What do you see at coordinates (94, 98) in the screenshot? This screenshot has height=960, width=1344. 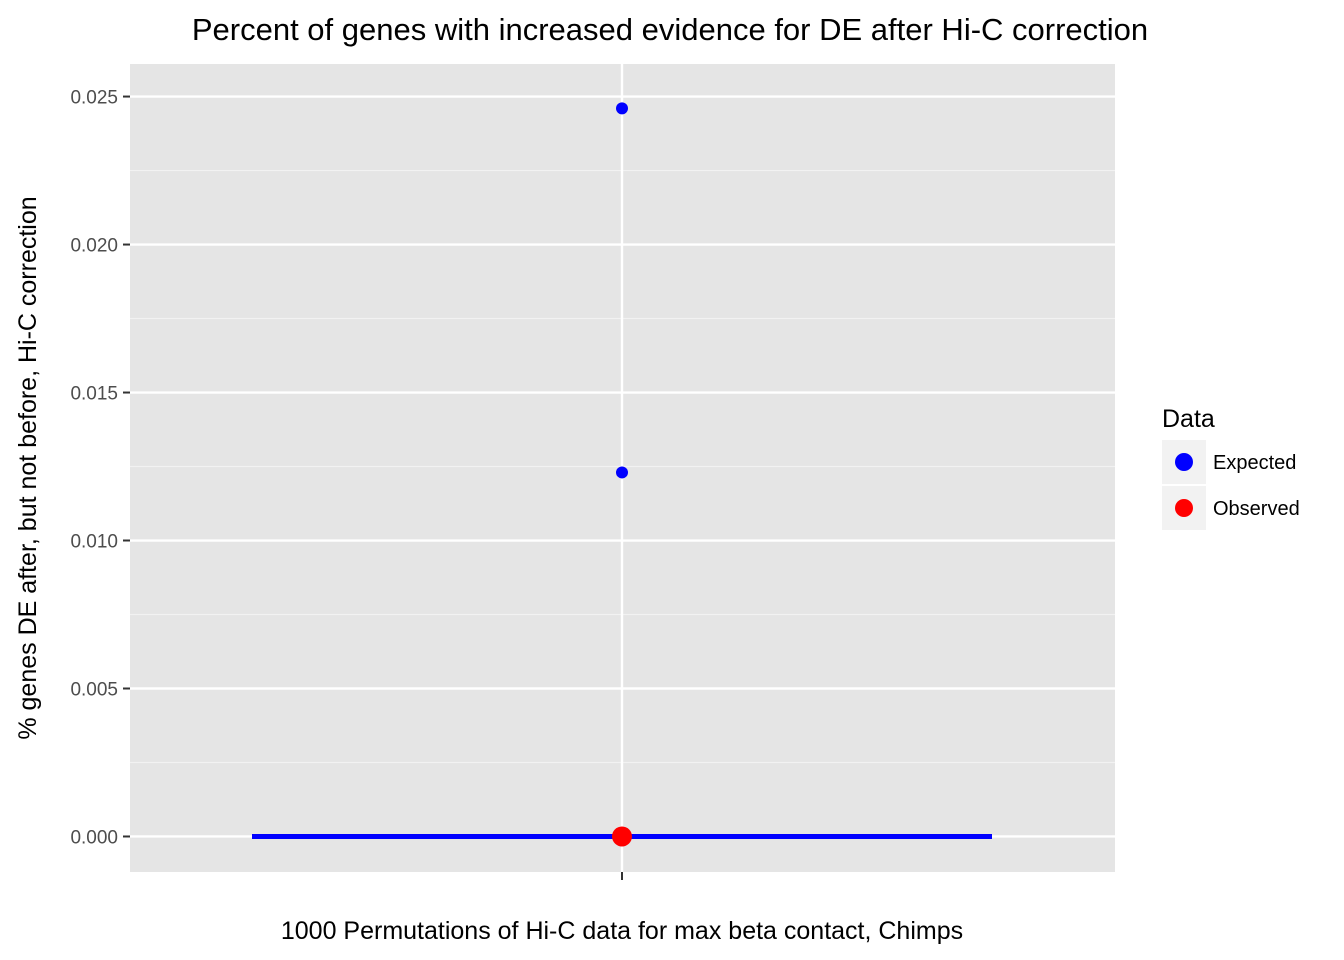 I see `y-tick-label: 0.025` at bounding box center [94, 98].